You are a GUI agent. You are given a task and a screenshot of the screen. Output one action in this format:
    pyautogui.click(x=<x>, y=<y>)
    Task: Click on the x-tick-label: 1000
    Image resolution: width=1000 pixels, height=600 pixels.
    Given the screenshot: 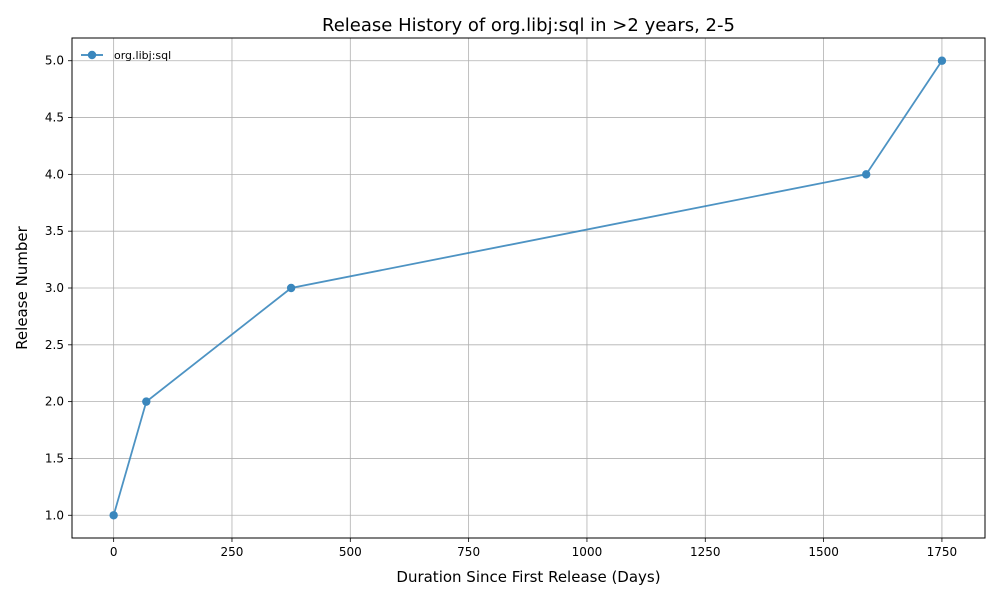 What is the action you would take?
    pyautogui.click(x=587, y=552)
    